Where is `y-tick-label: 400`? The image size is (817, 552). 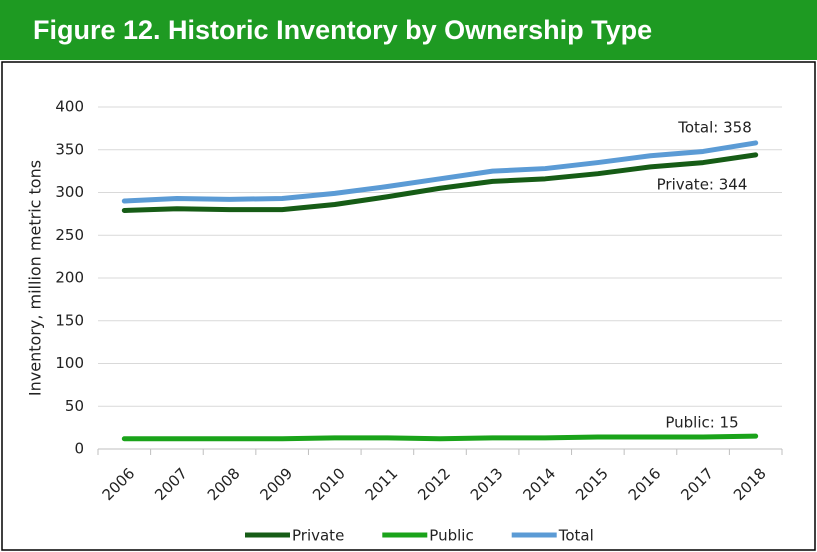
y-tick-label: 400 is located at coordinates (69, 107).